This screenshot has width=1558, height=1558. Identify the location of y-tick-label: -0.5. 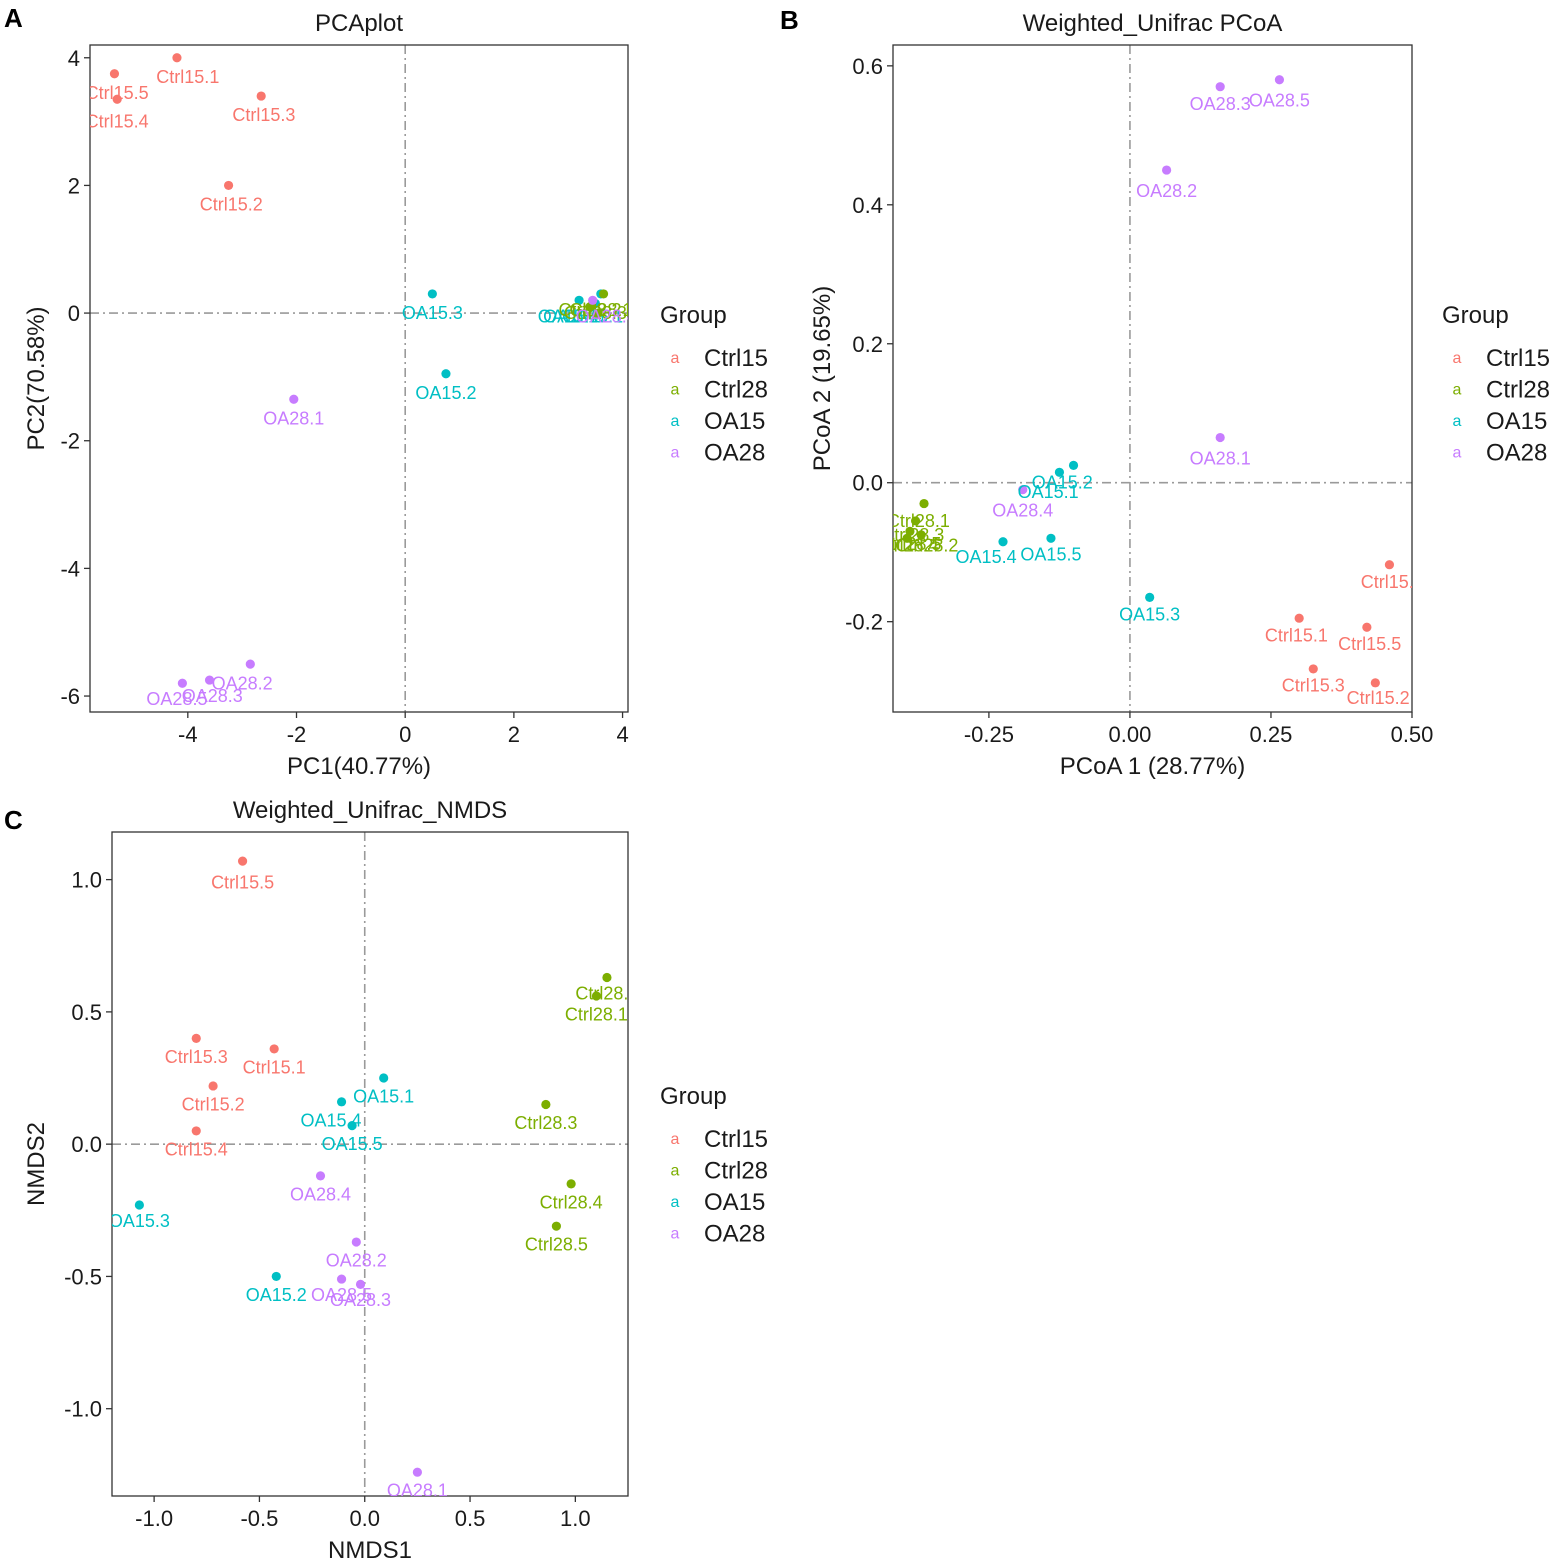
(83, 1276).